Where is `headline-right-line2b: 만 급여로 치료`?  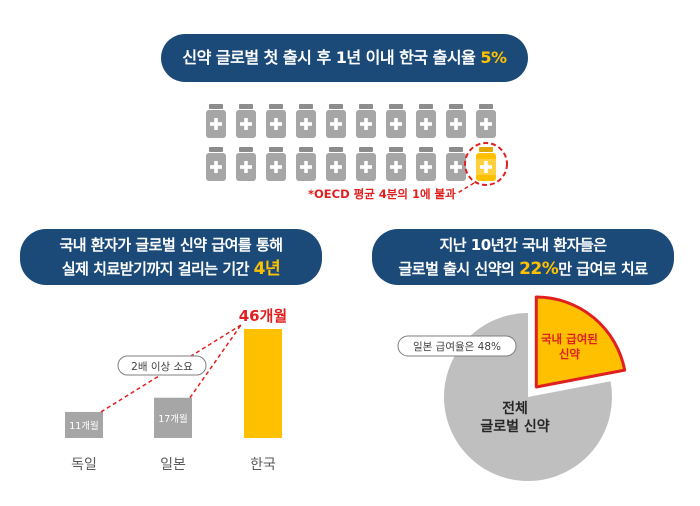
headline-right-line2b: 만 급여로 치료 is located at coordinates (603, 269).